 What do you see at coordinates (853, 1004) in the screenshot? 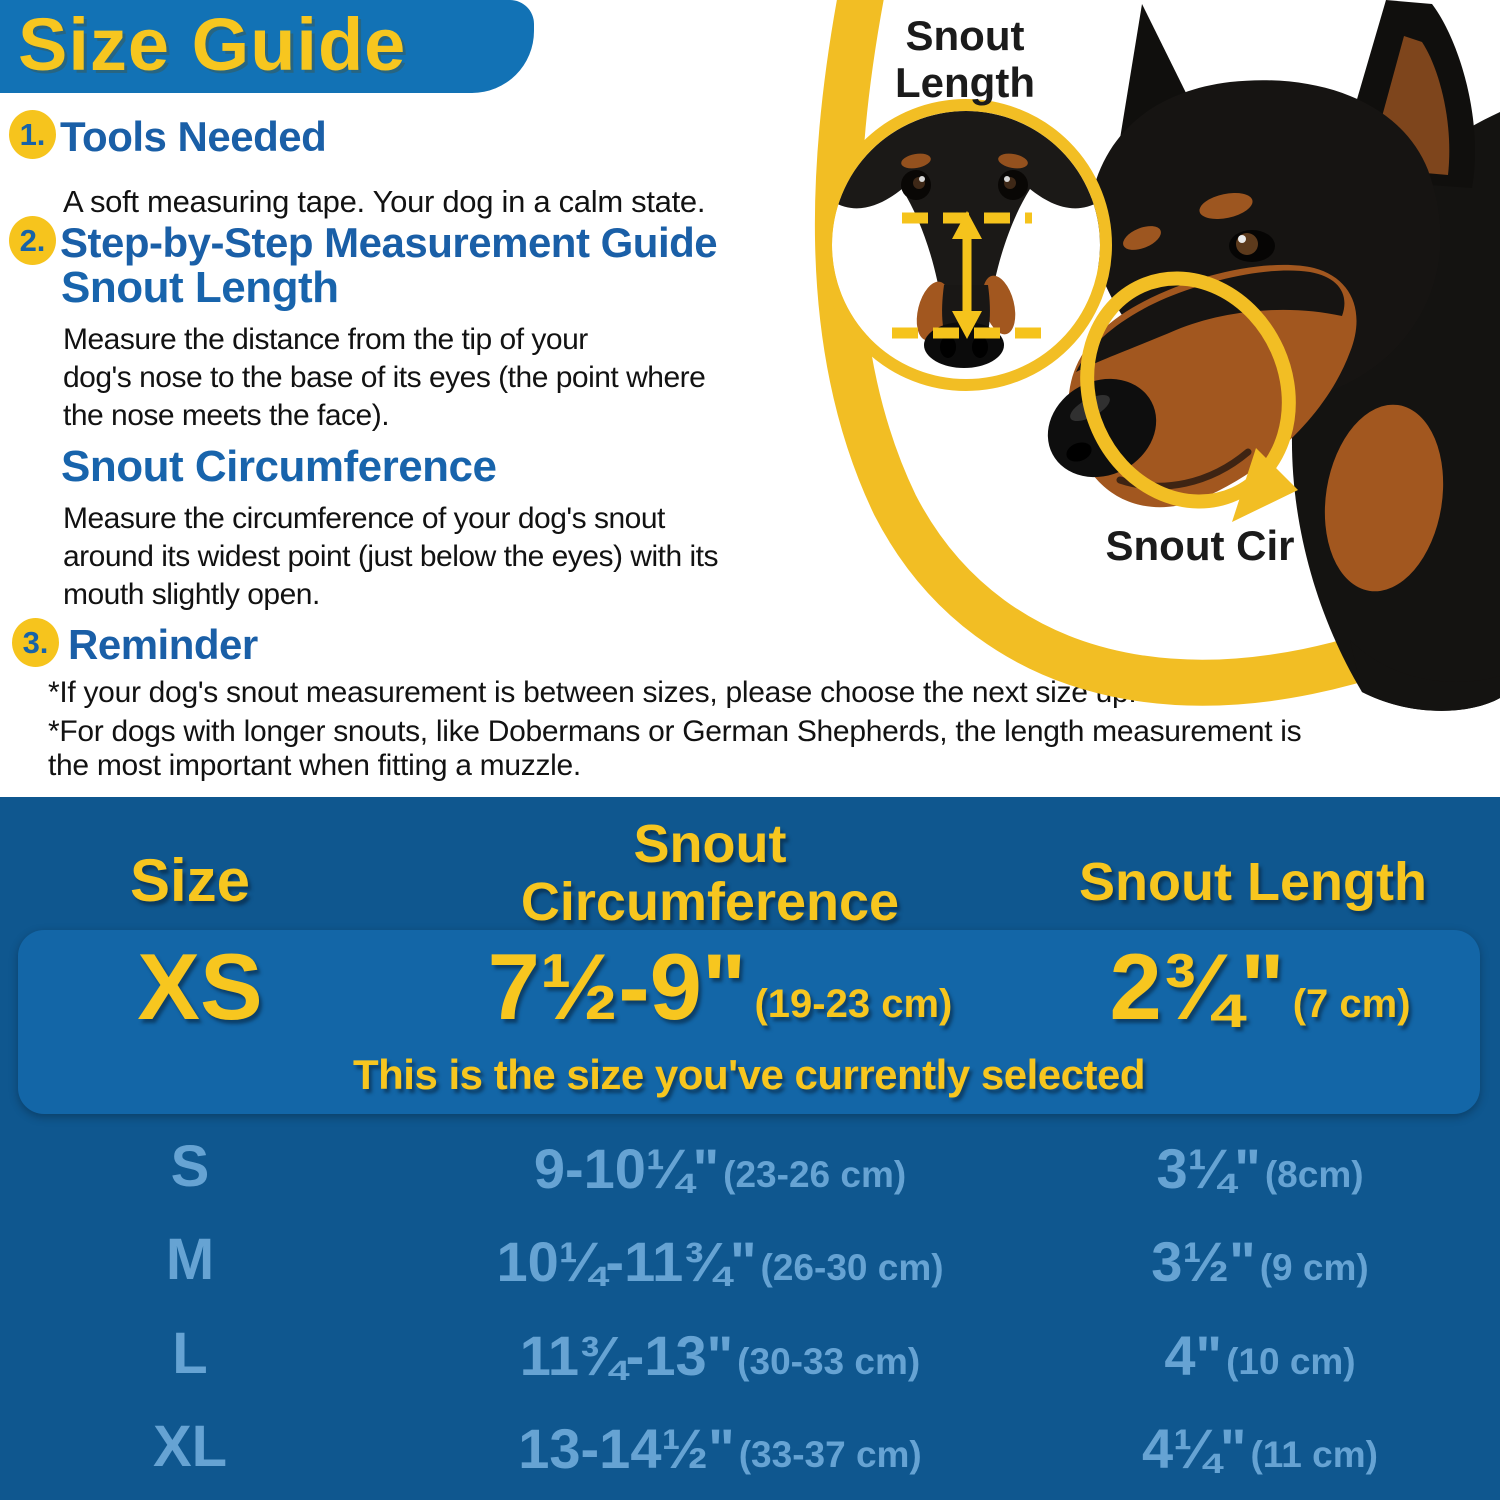
I see `circumference-cm: (19-23 cm)` at bounding box center [853, 1004].